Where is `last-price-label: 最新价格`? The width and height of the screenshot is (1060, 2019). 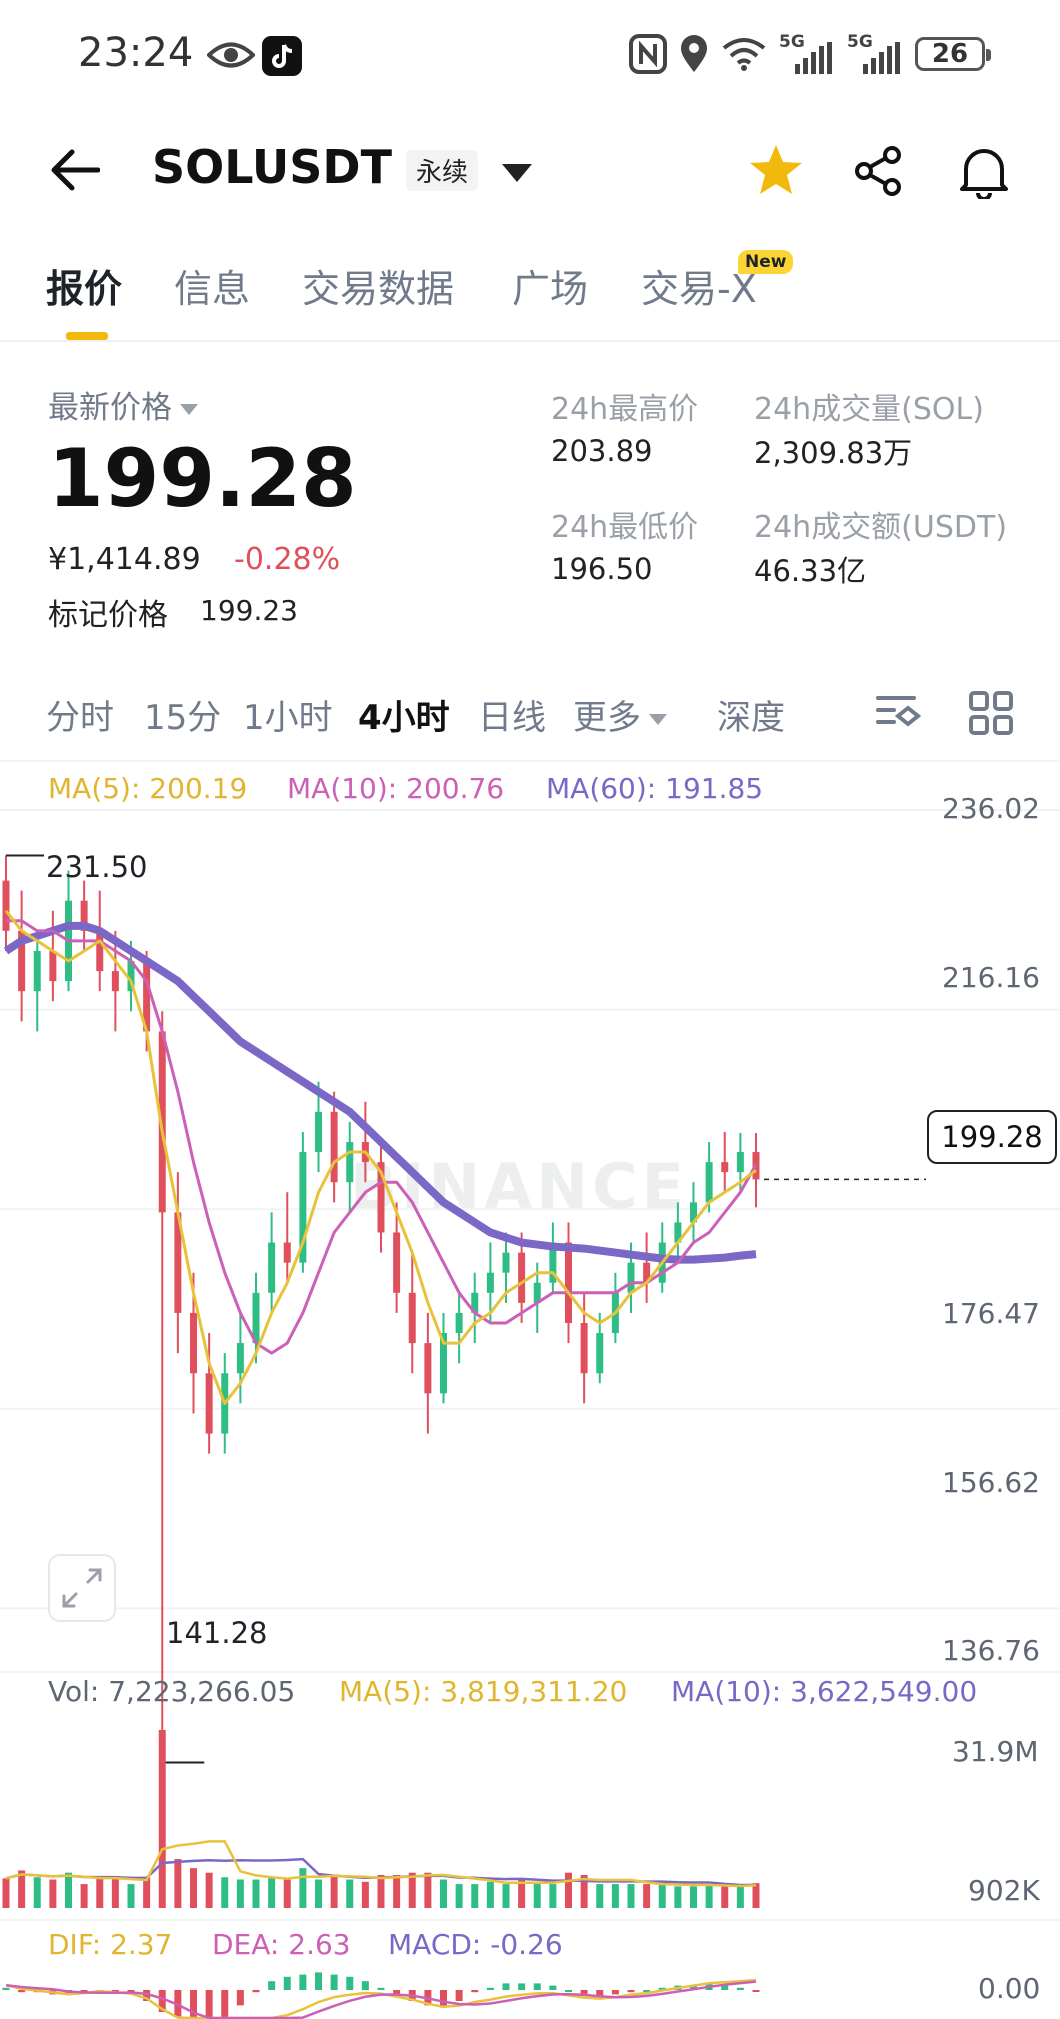 last-price-label: 最新价格 is located at coordinates (123, 404).